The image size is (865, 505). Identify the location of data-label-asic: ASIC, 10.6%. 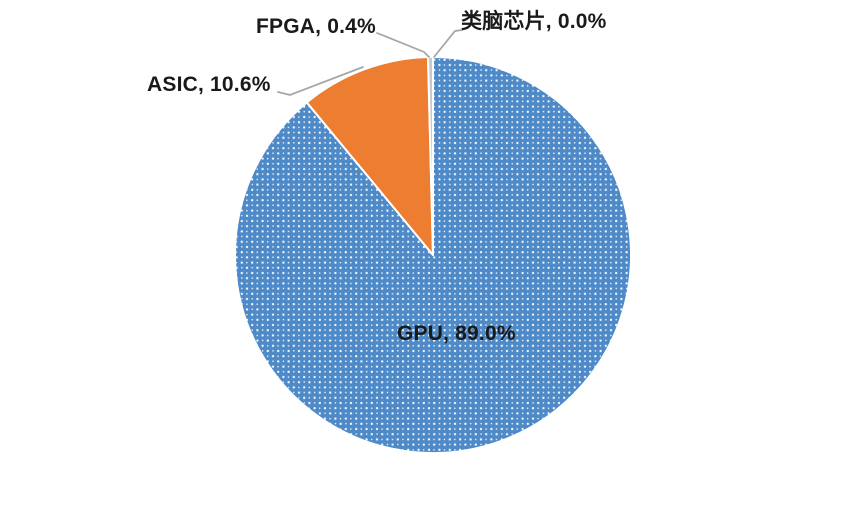
(209, 84).